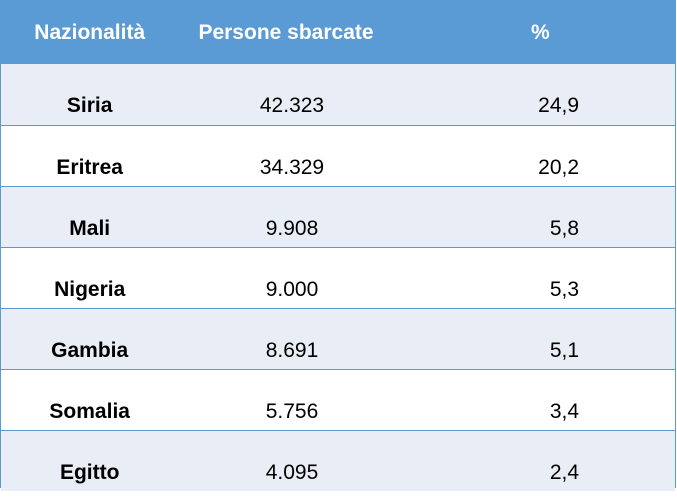 Image resolution: width=677 pixels, height=503 pixels. Describe the element at coordinates (90, 289) in the screenshot. I see `nationality-cell: Nigeria` at that location.